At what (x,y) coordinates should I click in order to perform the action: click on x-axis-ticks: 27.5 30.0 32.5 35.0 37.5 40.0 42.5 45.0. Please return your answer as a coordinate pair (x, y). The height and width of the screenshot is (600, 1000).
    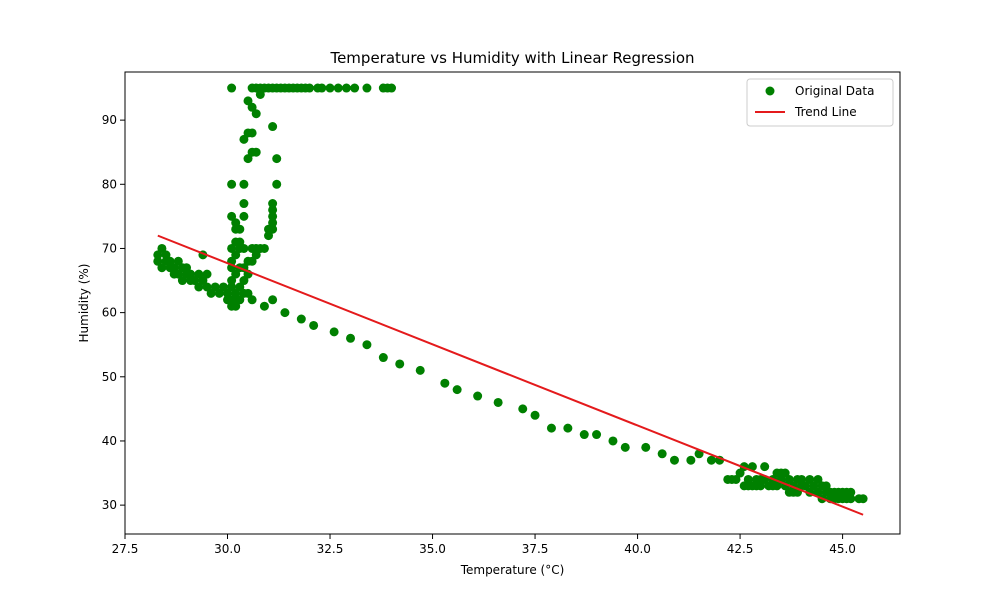
    Looking at the image, I should click on (484, 545).